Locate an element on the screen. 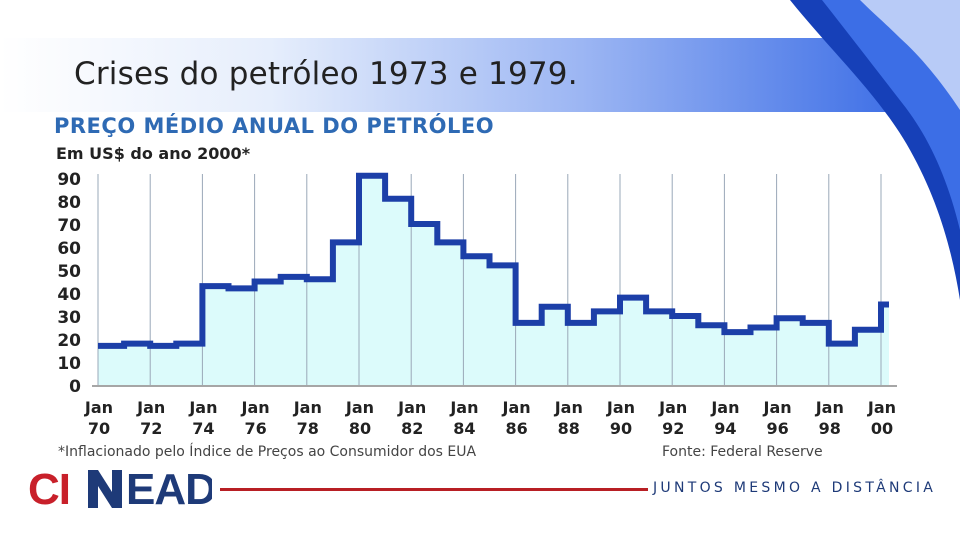  x-tick-year: 90 is located at coordinates (621, 428).